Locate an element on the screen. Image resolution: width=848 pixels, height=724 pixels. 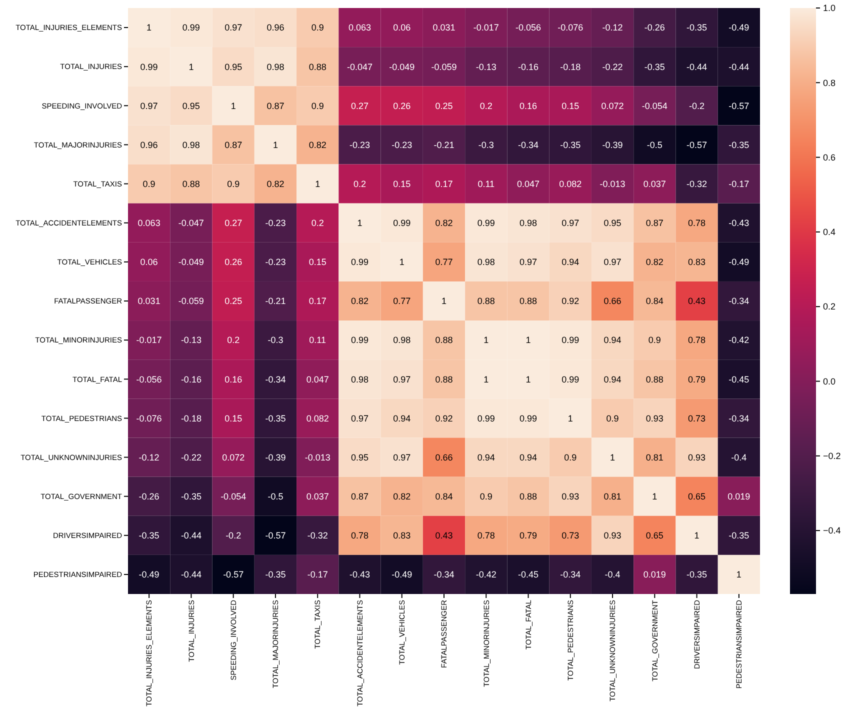
data-label: -0.22 is located at coordinates (612, 67).